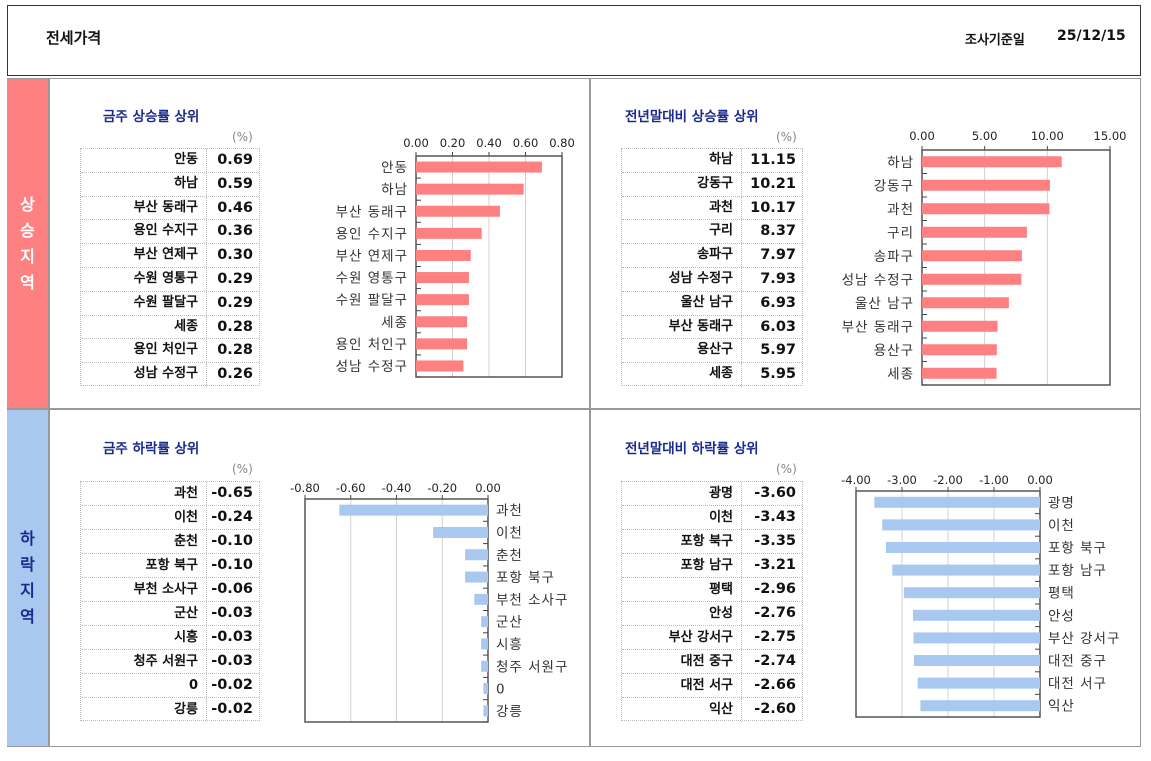  I want to click on rate-value: -3.35, so click(775, 541).